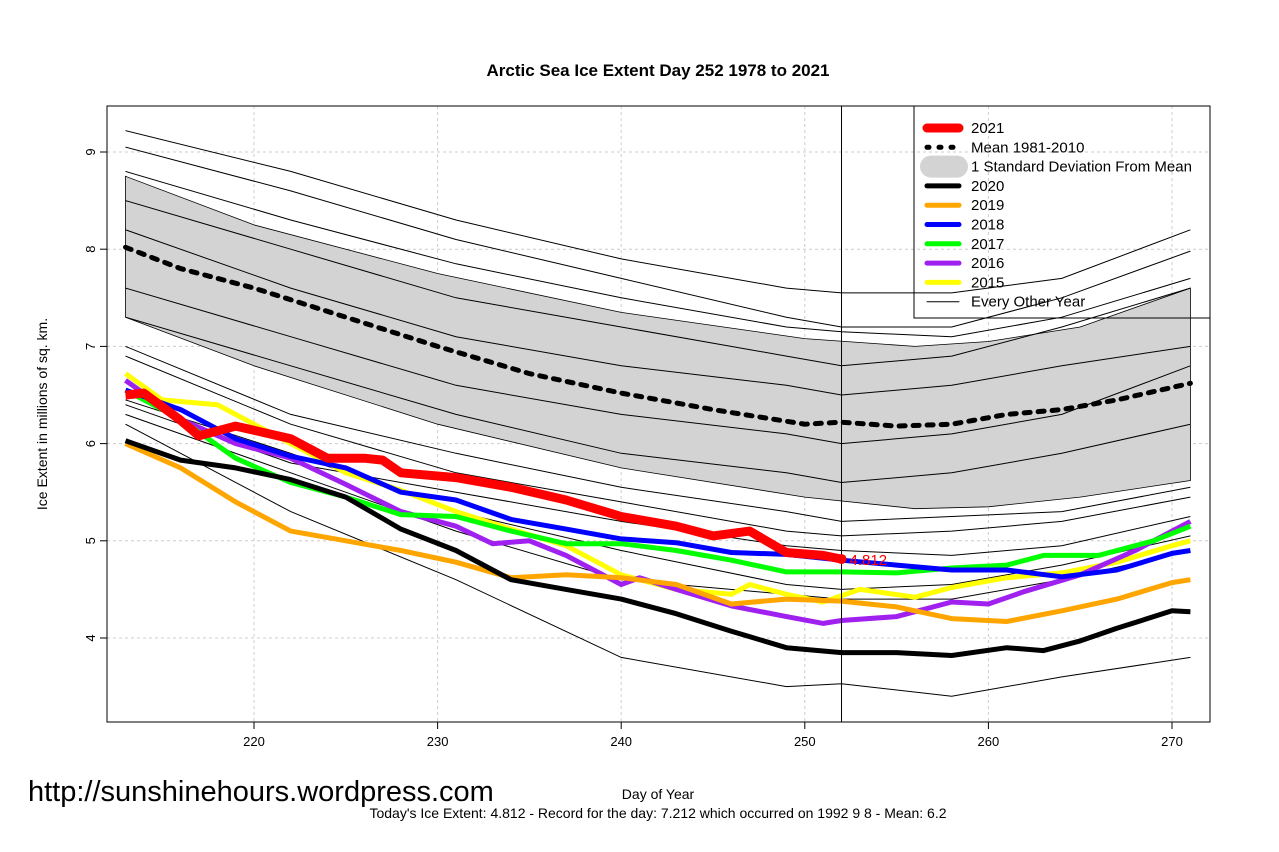 The height and width of the screenshot is (852, 1279). What do you see at coordinates (261, 792) in the screenshot?
I see `watermark-url: http://sunshinehours.wordpress.com` at bounding box center [261, 792].